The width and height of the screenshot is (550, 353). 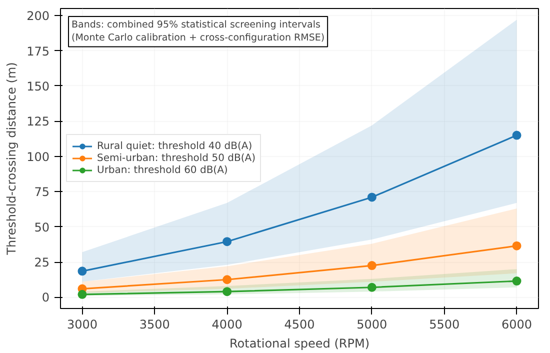 What do you see at coordinates (46, 297) in the screenshot?
I see `y-tick-label: 0` at bounding box center [46, 297].